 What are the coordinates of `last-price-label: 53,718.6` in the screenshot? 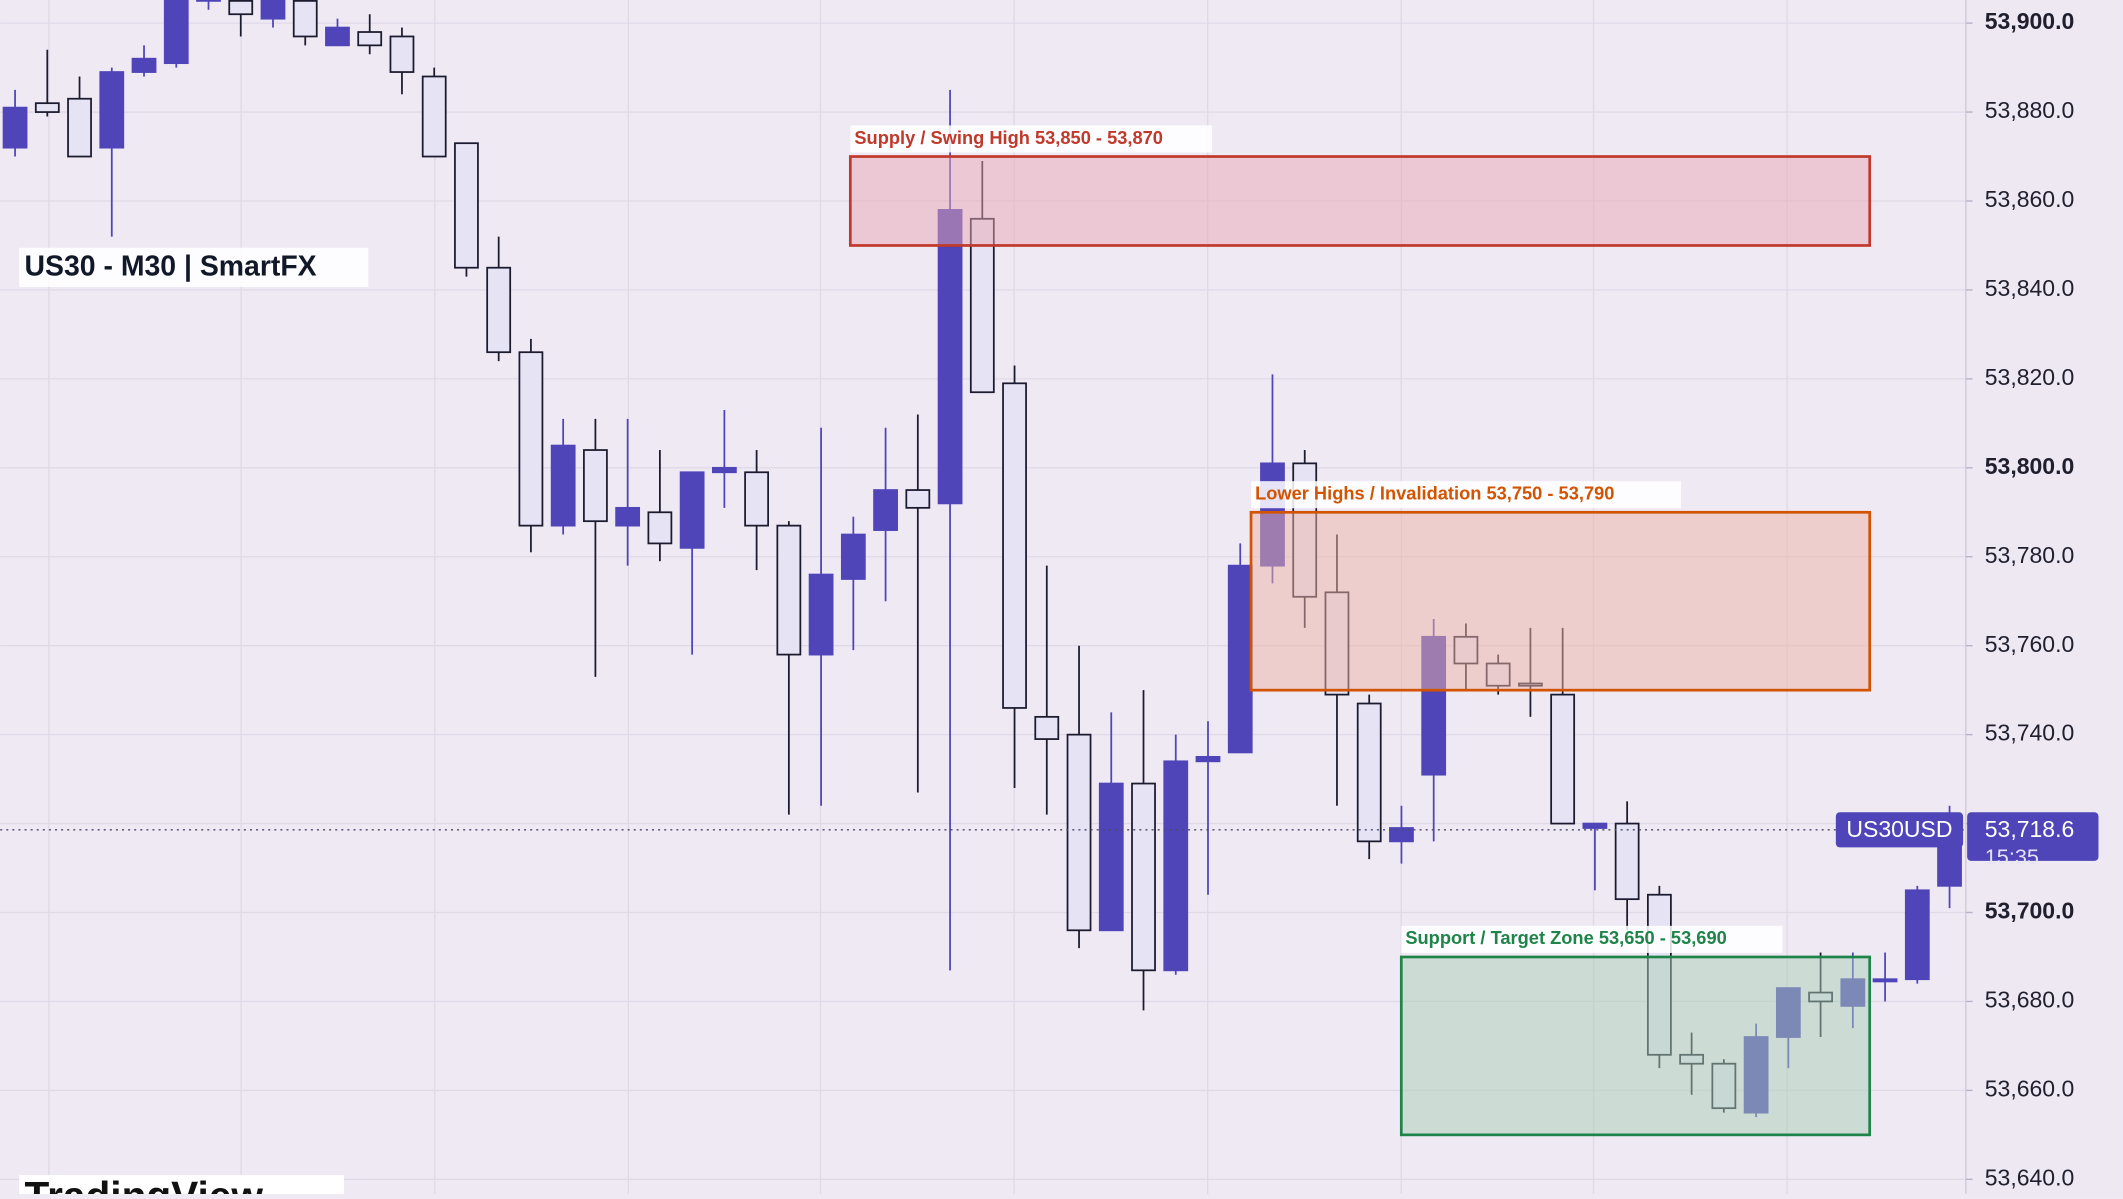 It's located at (2030, 829).